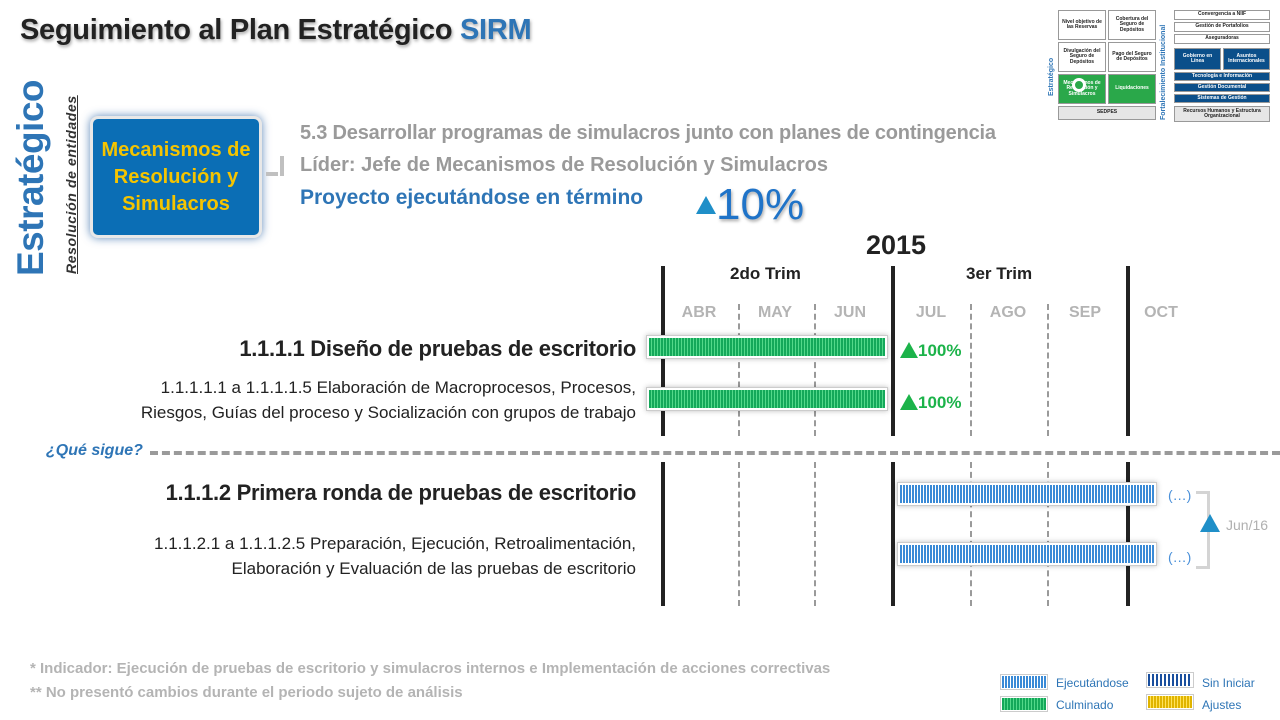  I want to click on mechanism-box: Mecanismos de Resolución y Simulacros, so click(176, 177).